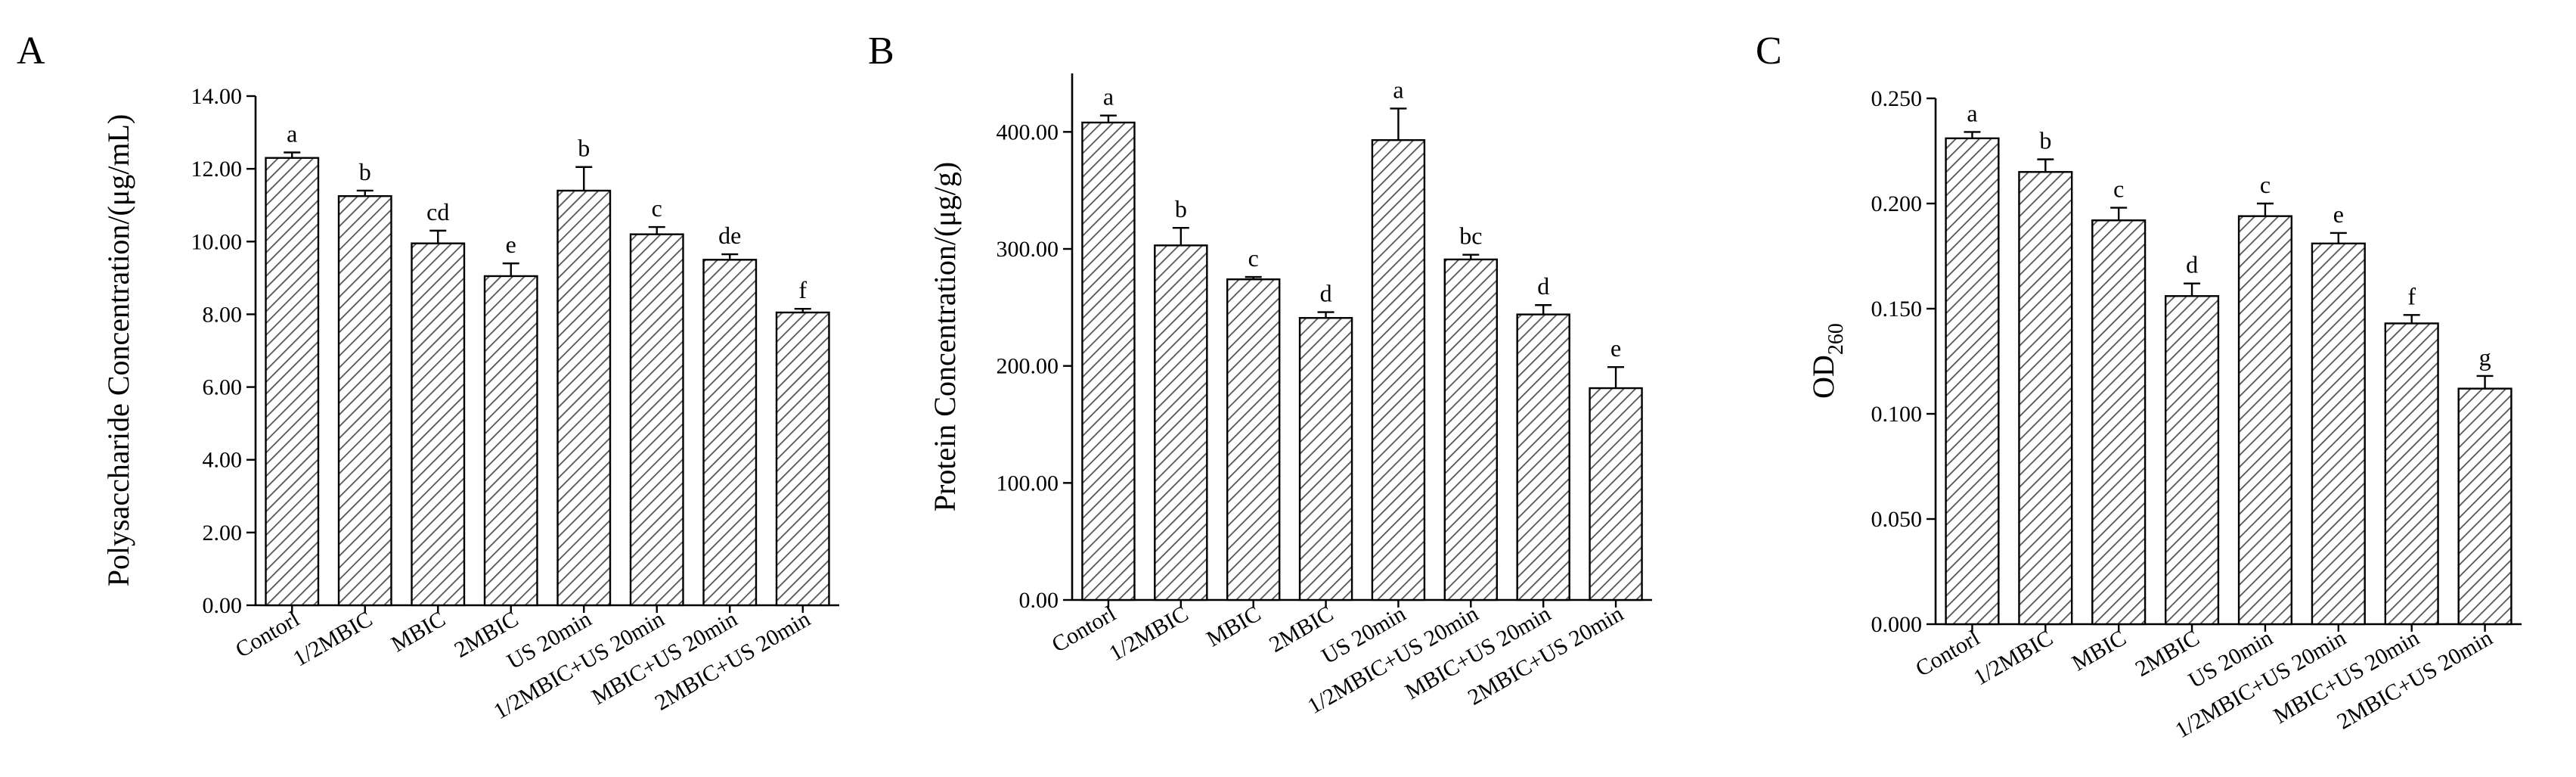  Describe the element at coordinates (1769, 51) in the screenshot. I see `panel-letter-c: C` at that location.